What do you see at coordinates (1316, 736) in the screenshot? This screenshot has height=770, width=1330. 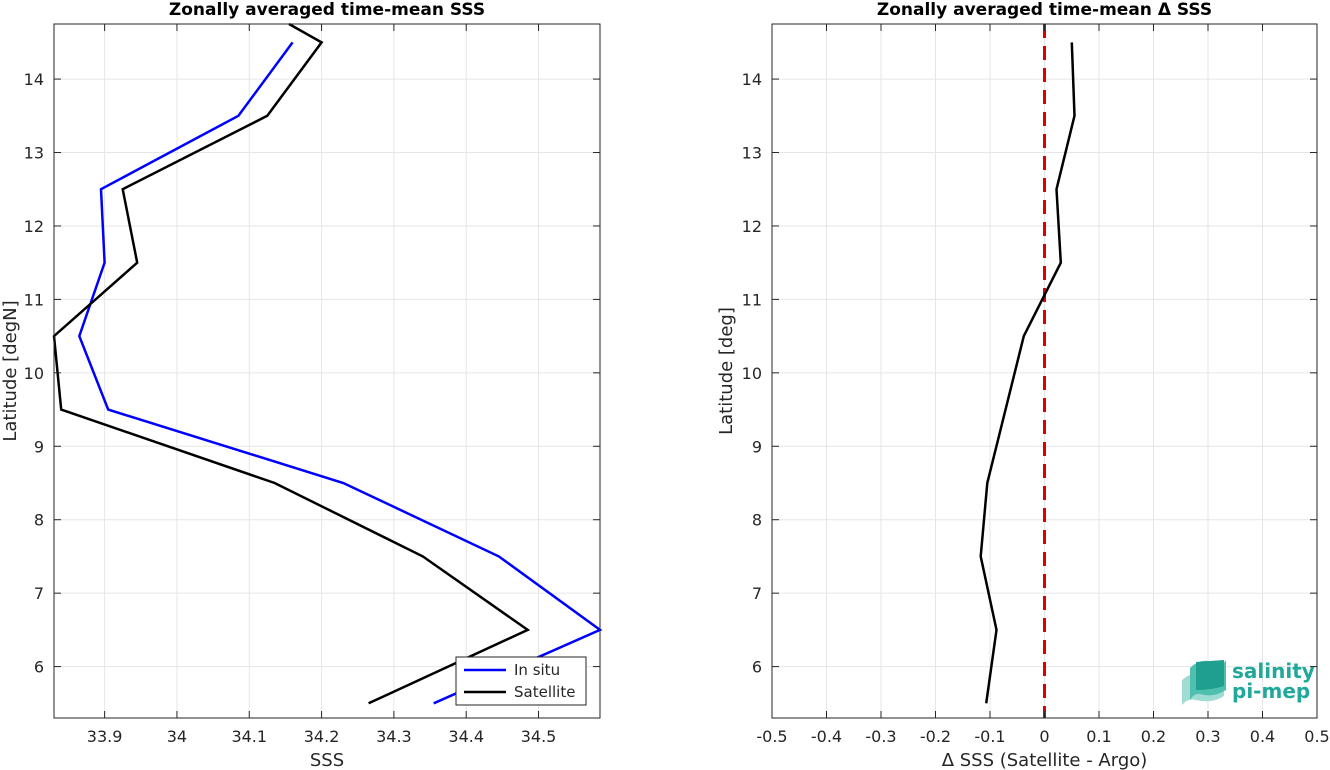 I see `x-tick-label: 0.5` at bounding box center [1316, 736].